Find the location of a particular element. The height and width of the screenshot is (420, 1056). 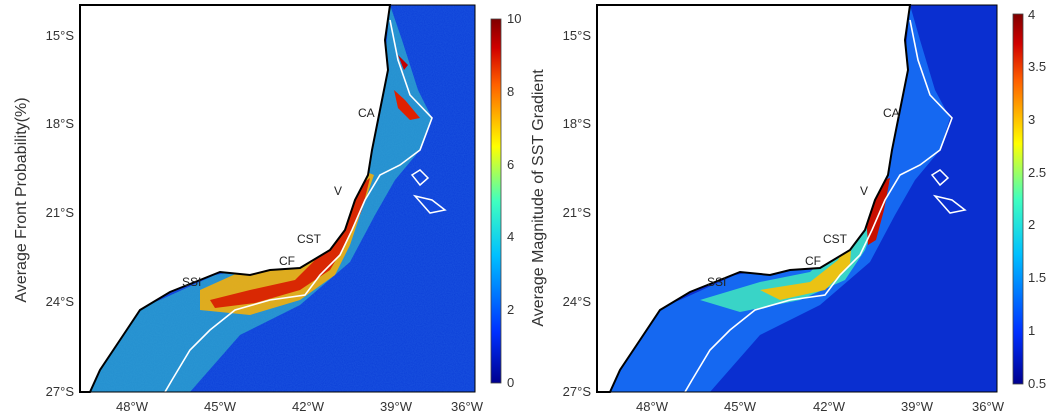

y-axis-label: Average Magnitude of SST Gradient is located at coordinates (538, 198).